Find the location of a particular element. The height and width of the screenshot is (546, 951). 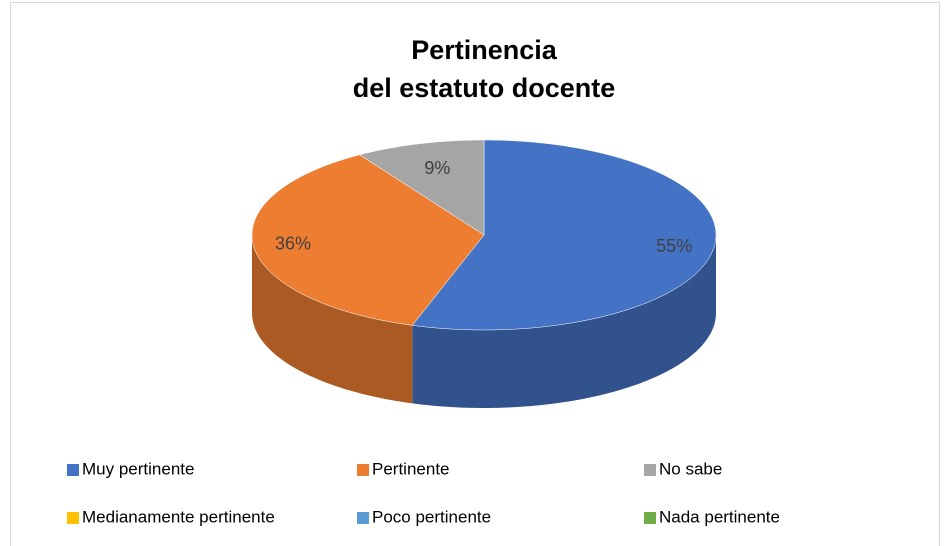

chart-title: Pertinencia is located at coordinates (484, 50).